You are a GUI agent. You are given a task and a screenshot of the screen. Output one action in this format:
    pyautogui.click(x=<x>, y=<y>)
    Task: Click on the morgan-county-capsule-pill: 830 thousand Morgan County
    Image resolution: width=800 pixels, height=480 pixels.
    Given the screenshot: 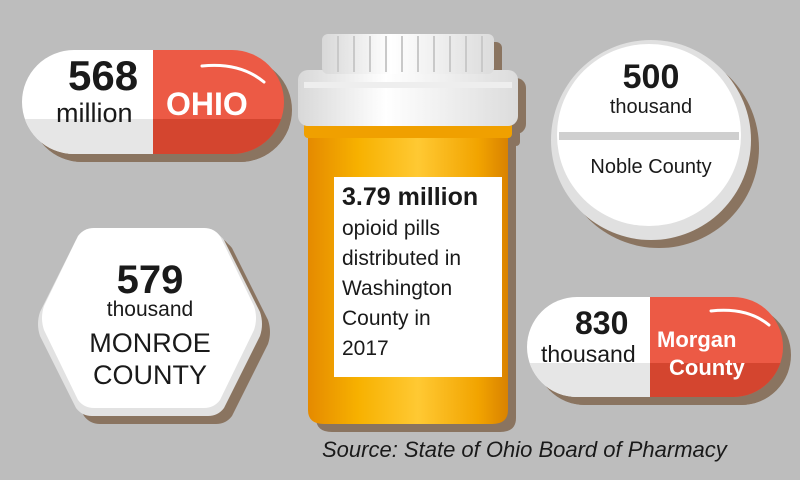 What is the action you would take?
    pyautogui.click(x=655, y=347)
    